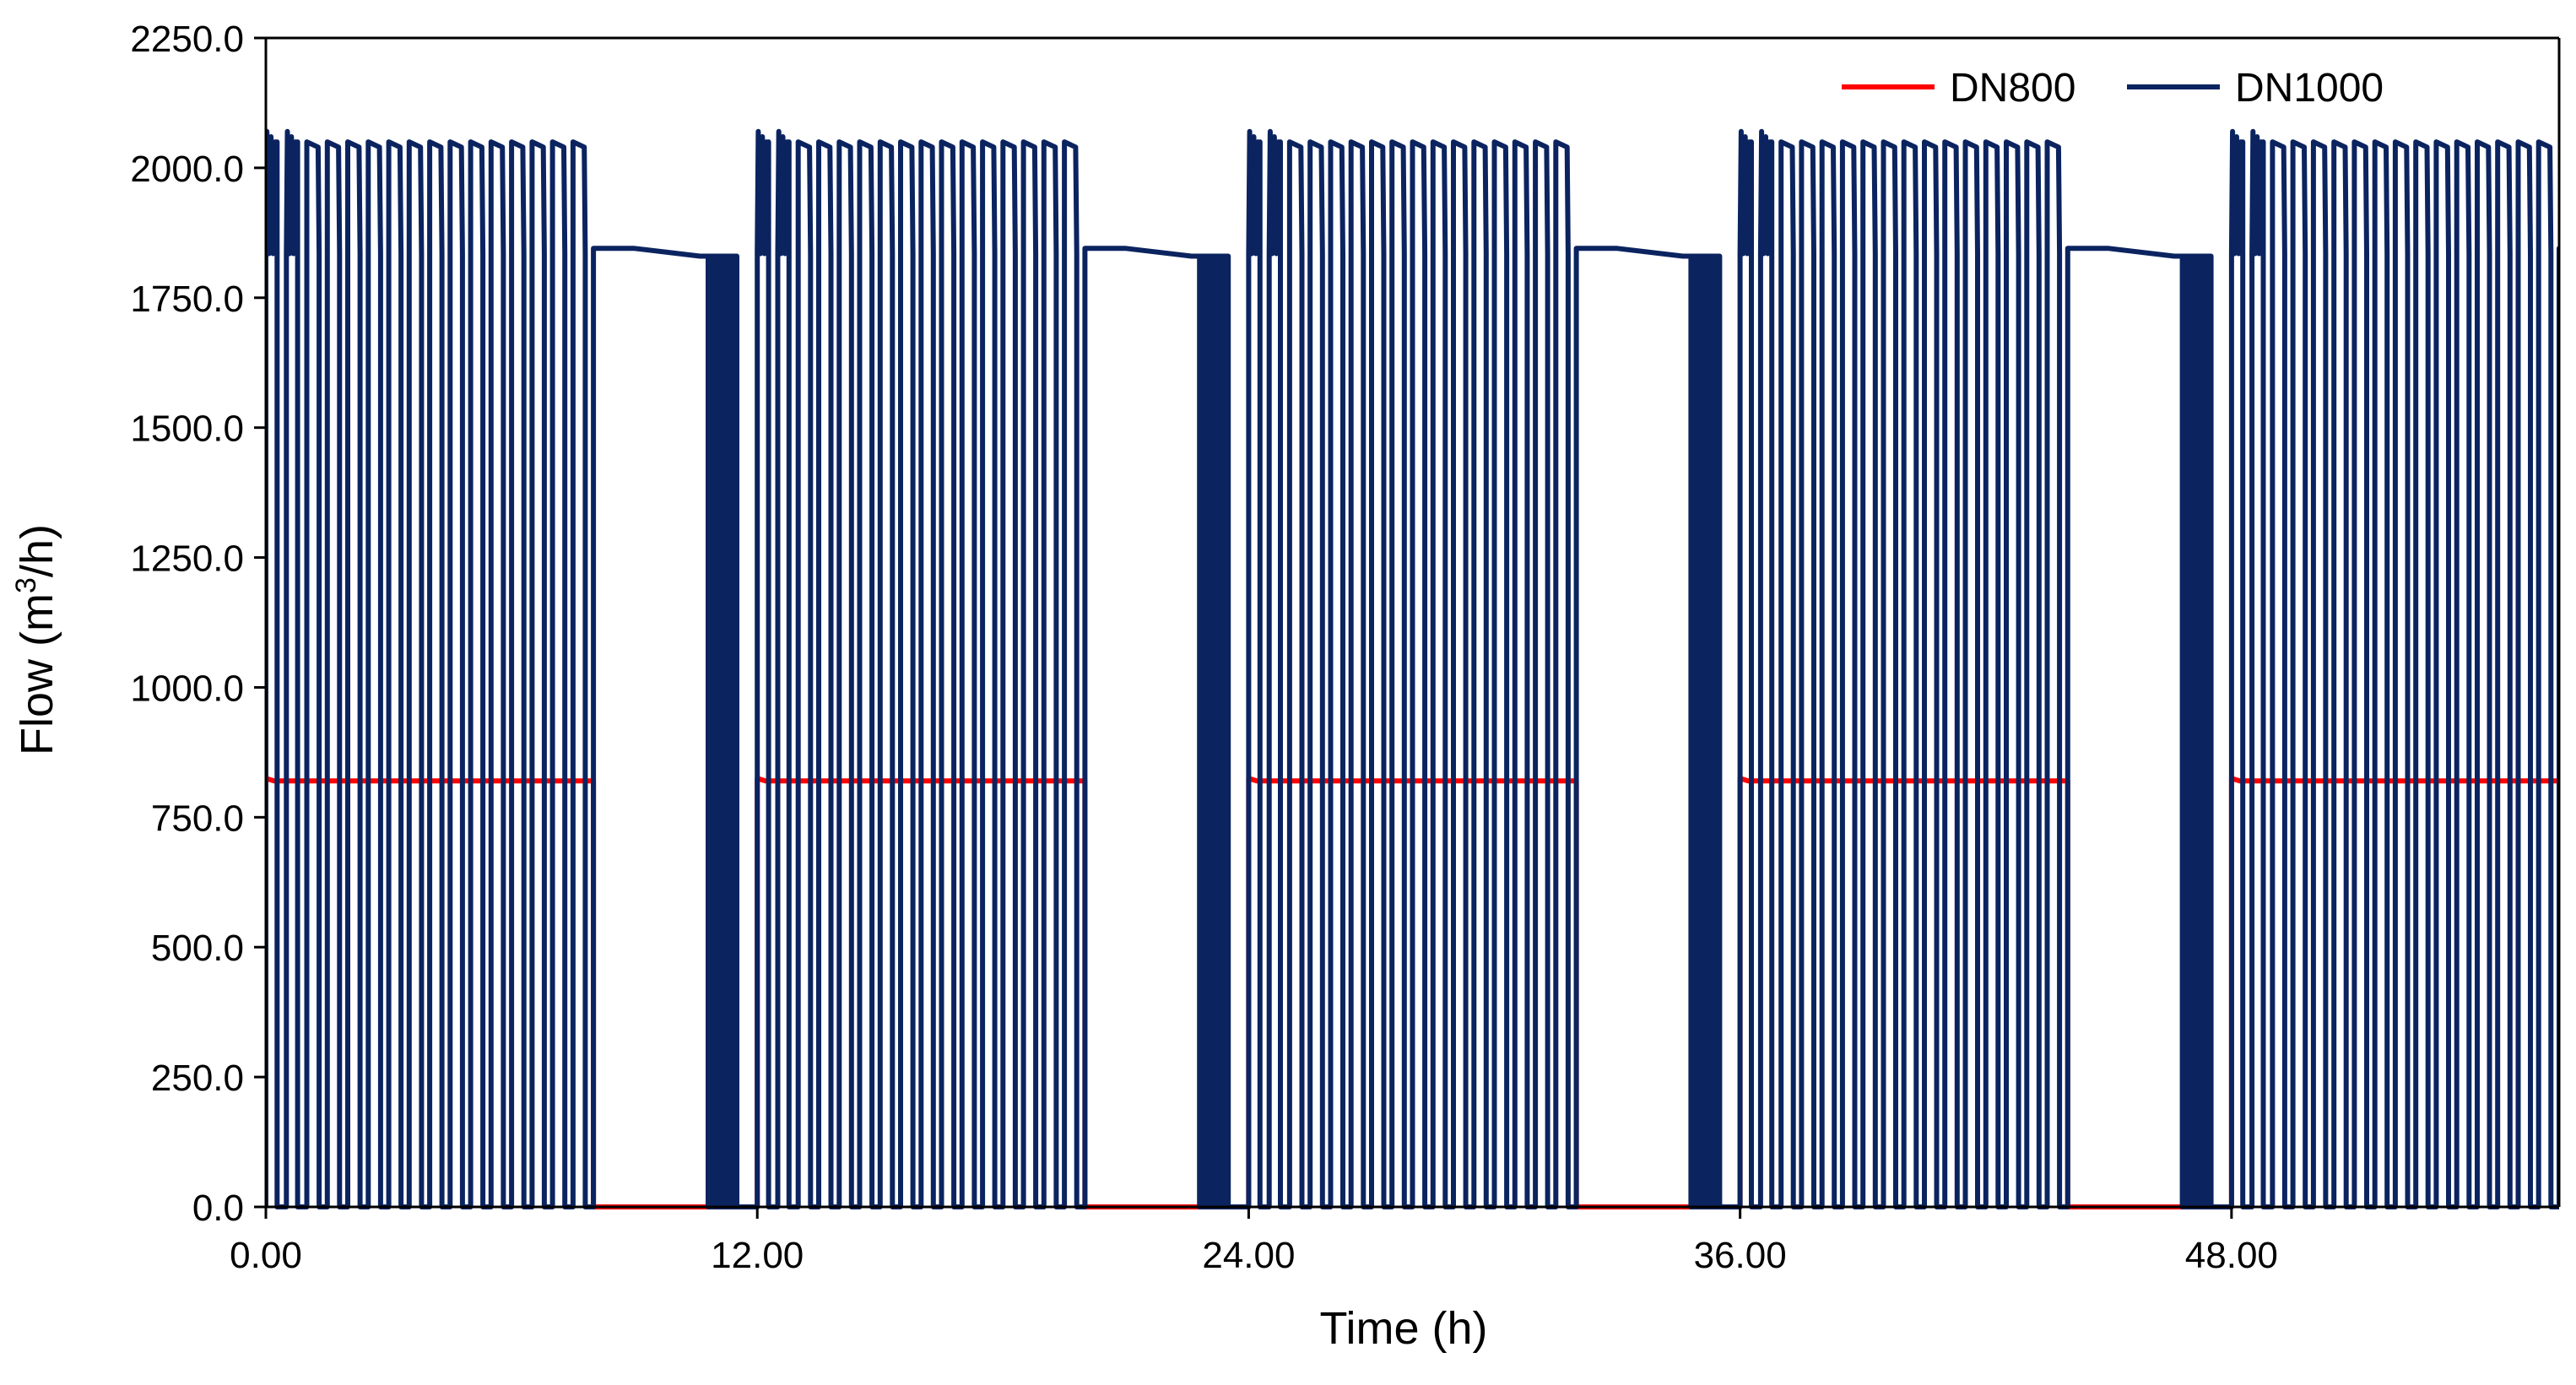 The width and height of the screenshot is (2576, 1385). I want to click on x-tick-label: 0.00, so click(266, 1255).